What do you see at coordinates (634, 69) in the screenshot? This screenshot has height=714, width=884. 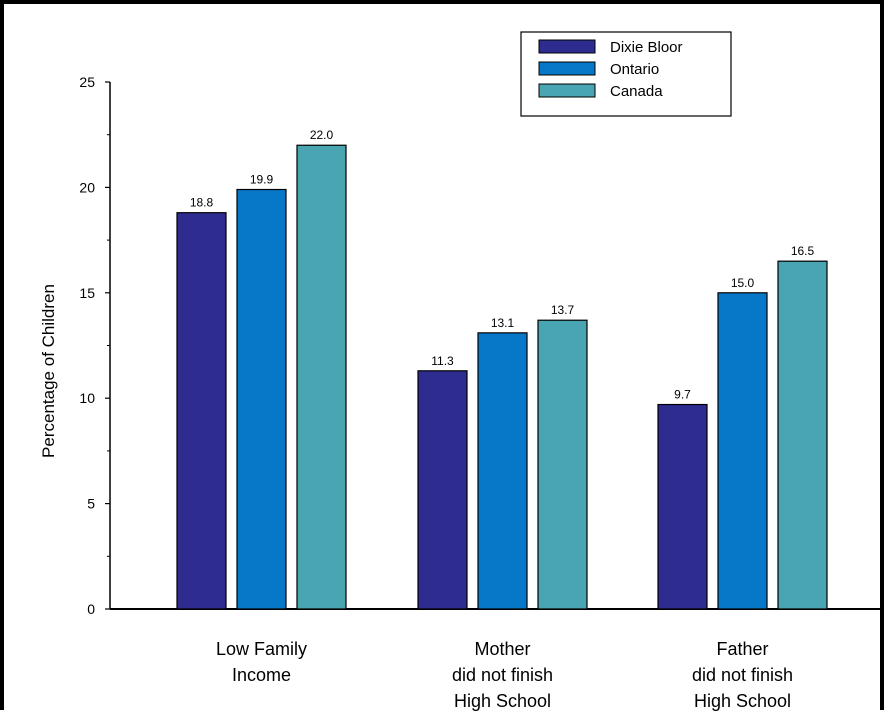 I see `legend-label: Ontario` at bounding box center [634, 69].